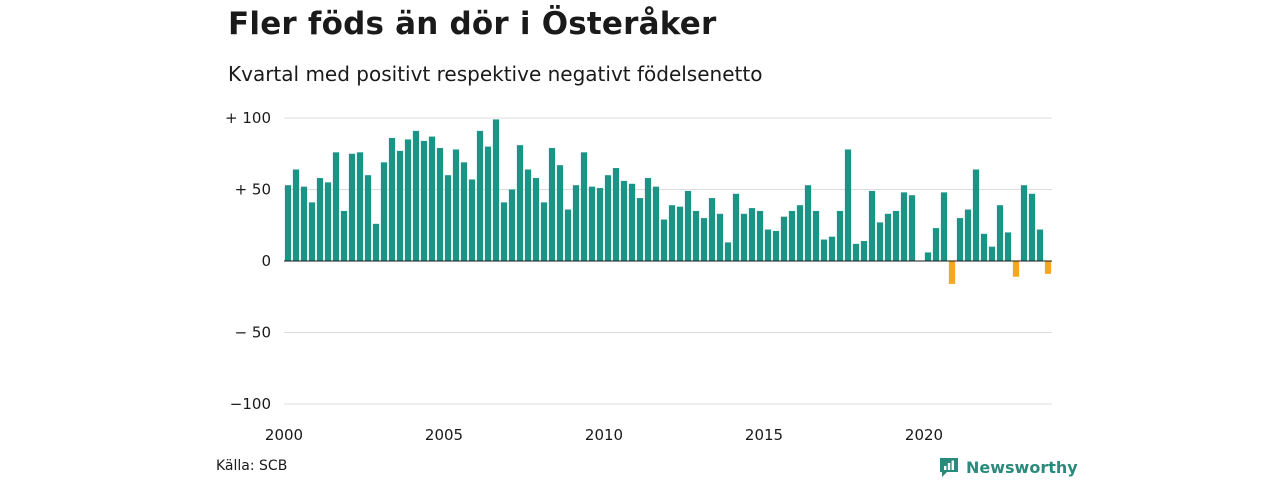  I want to click on x-tick-label: 2000, so click(284, 435).